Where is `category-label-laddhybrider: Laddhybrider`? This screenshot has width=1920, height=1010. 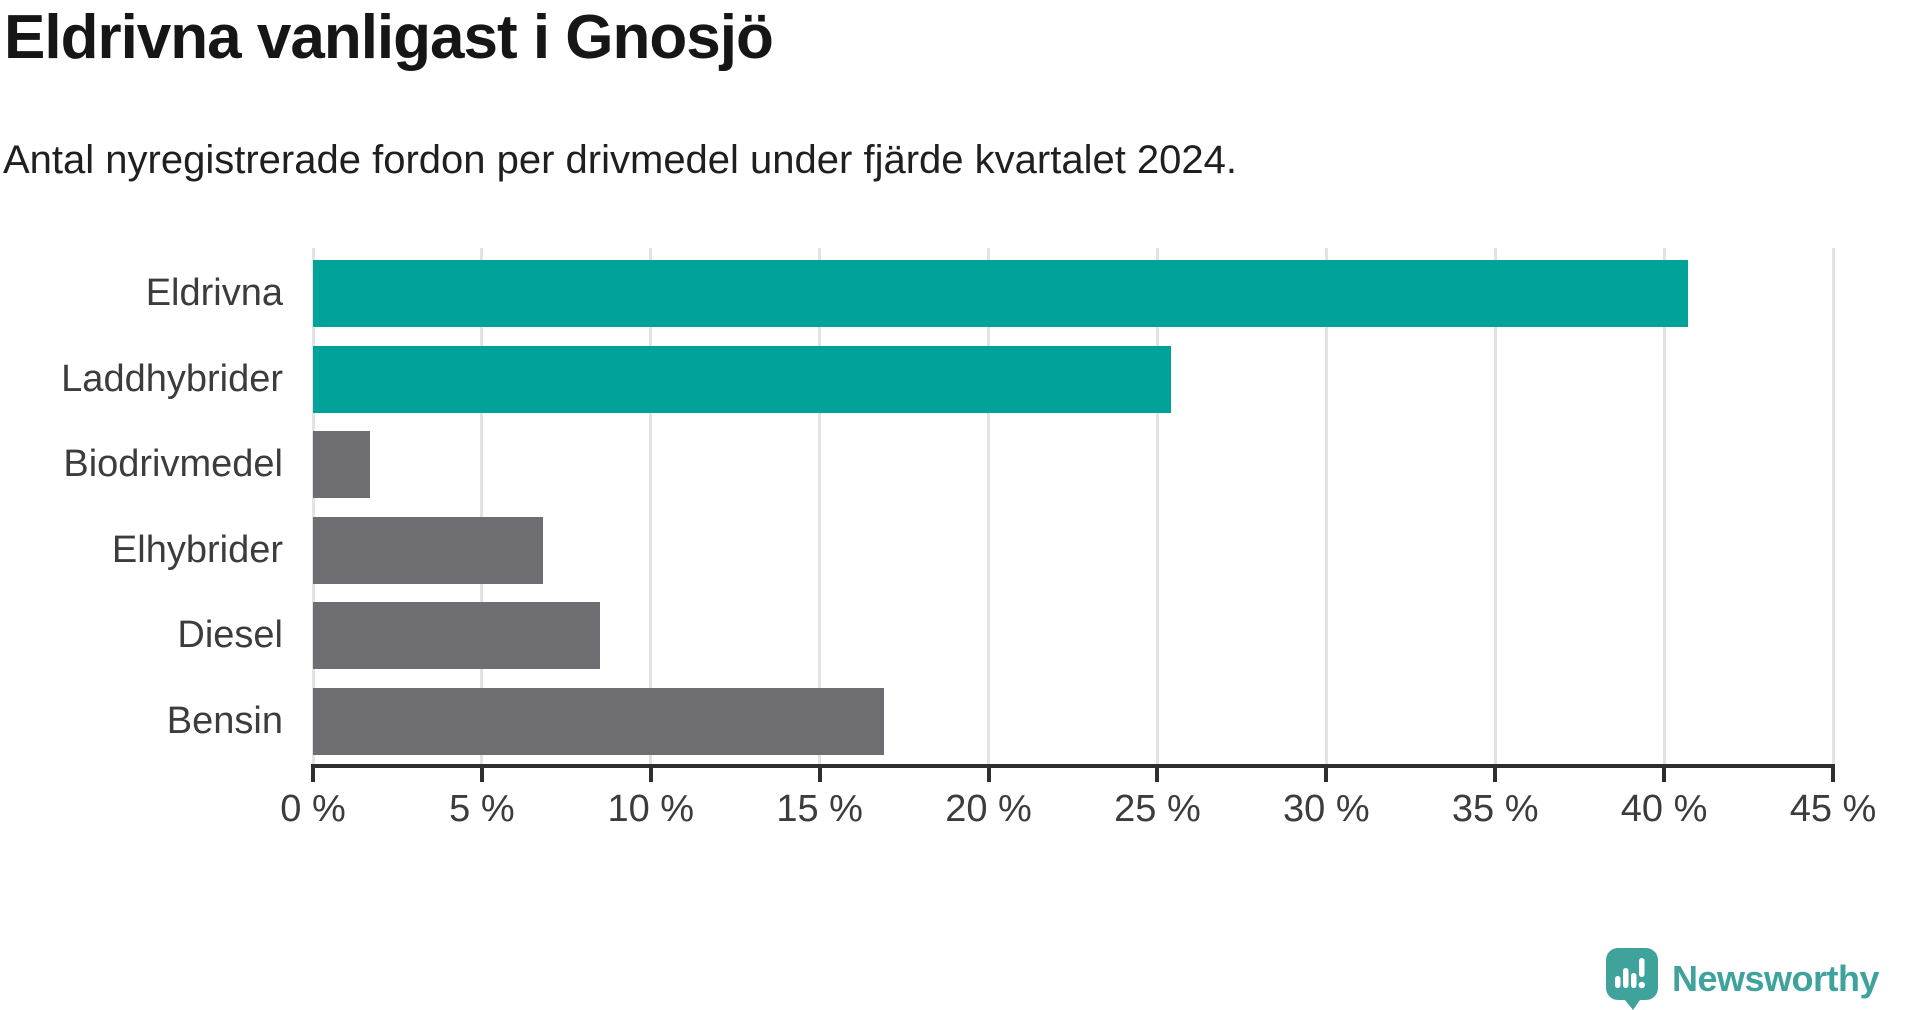
category-label-laddhybrider: Laddhybrider is located at coordinates (172, 378).